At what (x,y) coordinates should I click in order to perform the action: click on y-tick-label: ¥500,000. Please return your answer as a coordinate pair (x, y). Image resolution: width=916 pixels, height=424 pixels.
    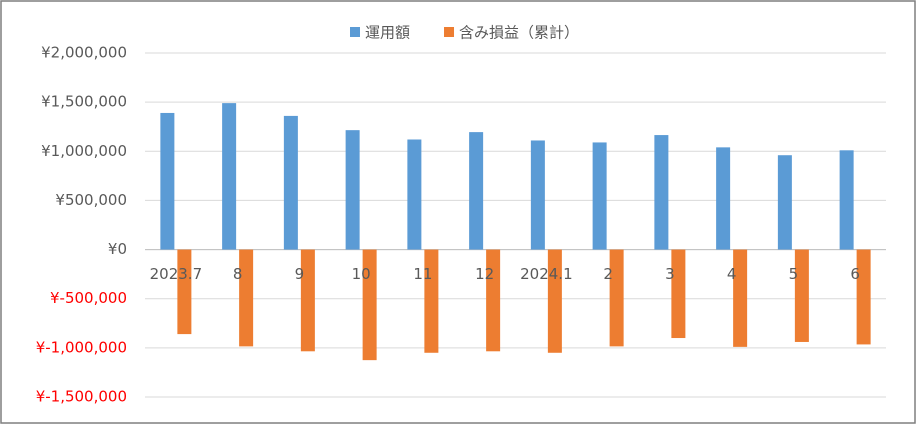
    Looking at the image, I should click on (91, 200).